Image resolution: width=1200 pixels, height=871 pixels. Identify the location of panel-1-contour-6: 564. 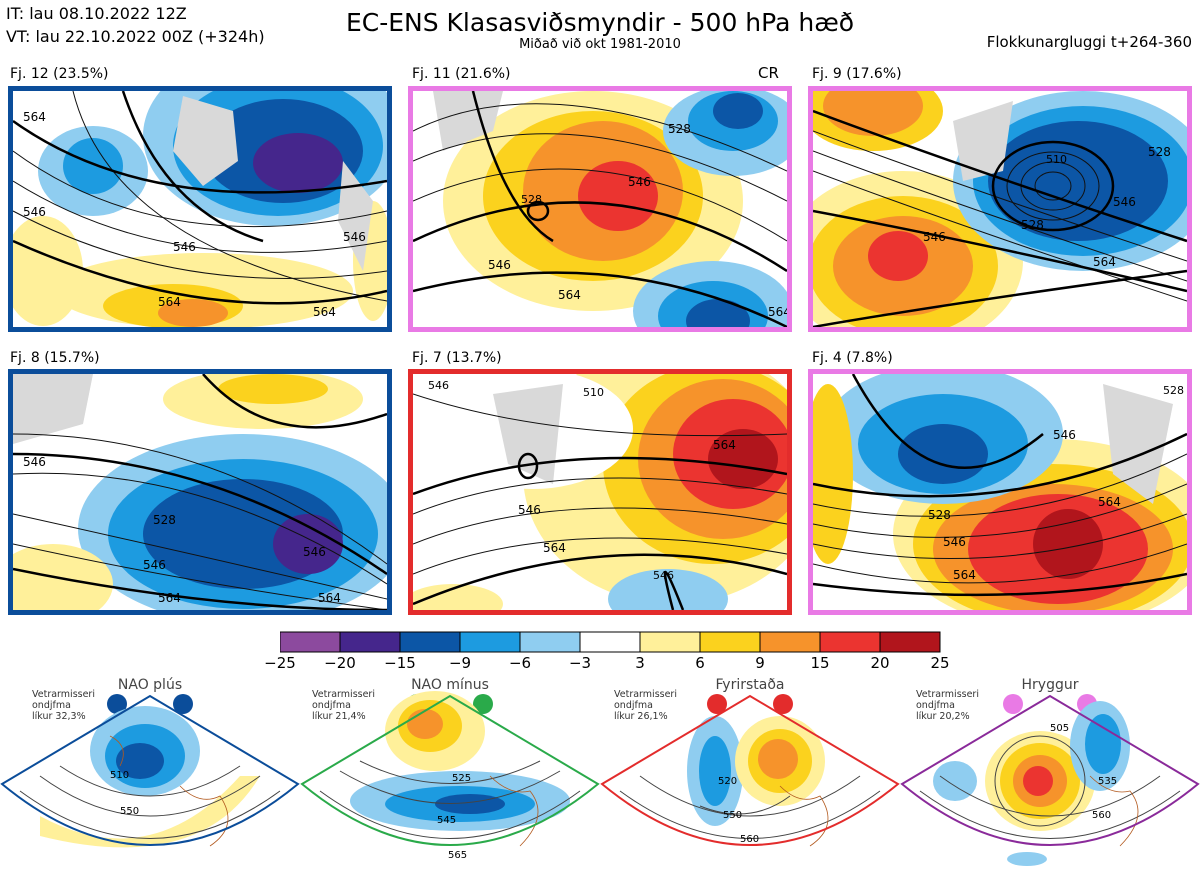
(169, 302).